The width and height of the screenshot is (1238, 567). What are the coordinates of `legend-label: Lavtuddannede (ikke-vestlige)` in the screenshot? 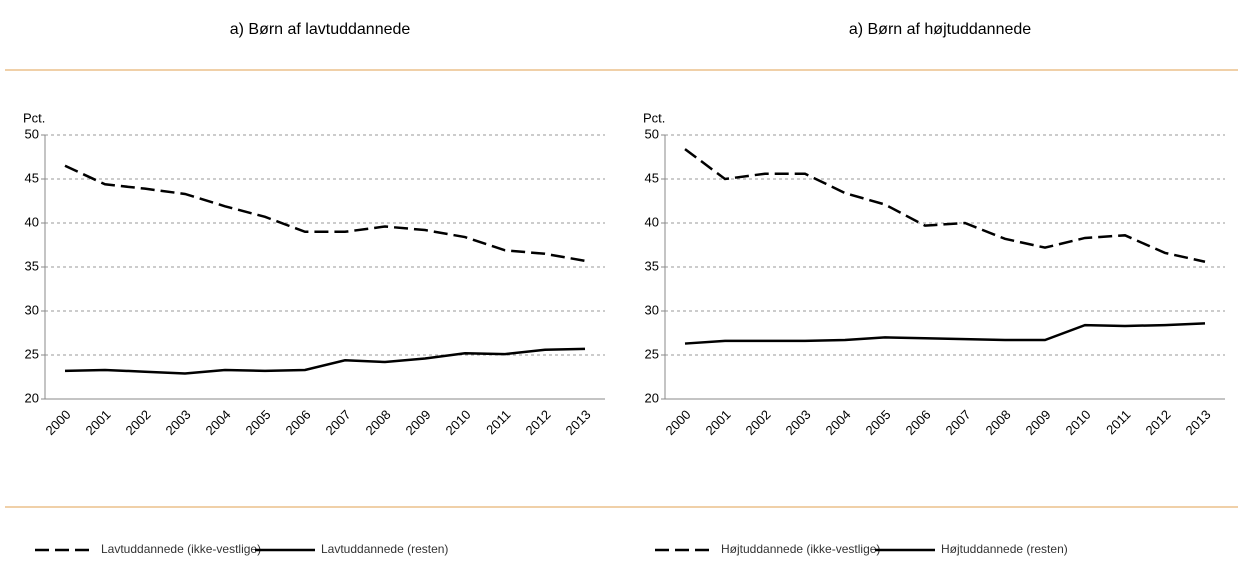 It's located at (181, 549).